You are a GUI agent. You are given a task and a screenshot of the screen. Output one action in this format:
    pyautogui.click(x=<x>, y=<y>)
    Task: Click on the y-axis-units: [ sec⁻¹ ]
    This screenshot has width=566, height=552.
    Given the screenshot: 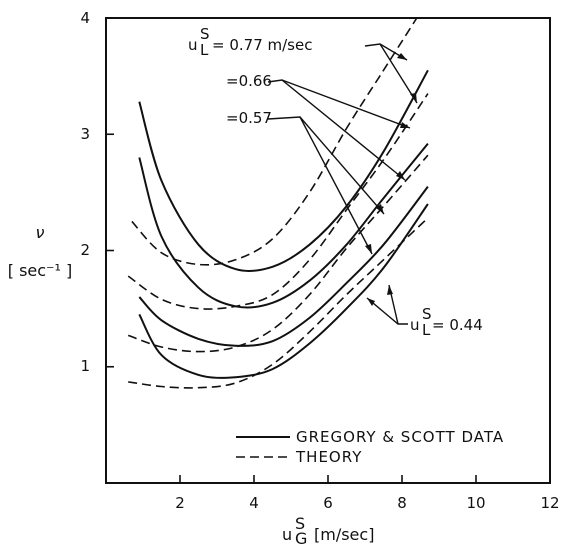 What is the action you would take?
    pyautogui.click(x=40, y=270)
    